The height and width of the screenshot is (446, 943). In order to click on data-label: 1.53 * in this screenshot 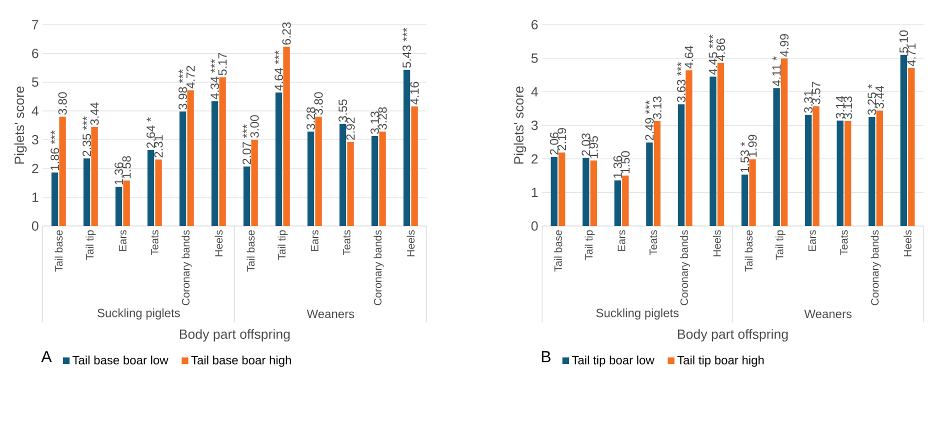, I will do `click(745, 157)`.